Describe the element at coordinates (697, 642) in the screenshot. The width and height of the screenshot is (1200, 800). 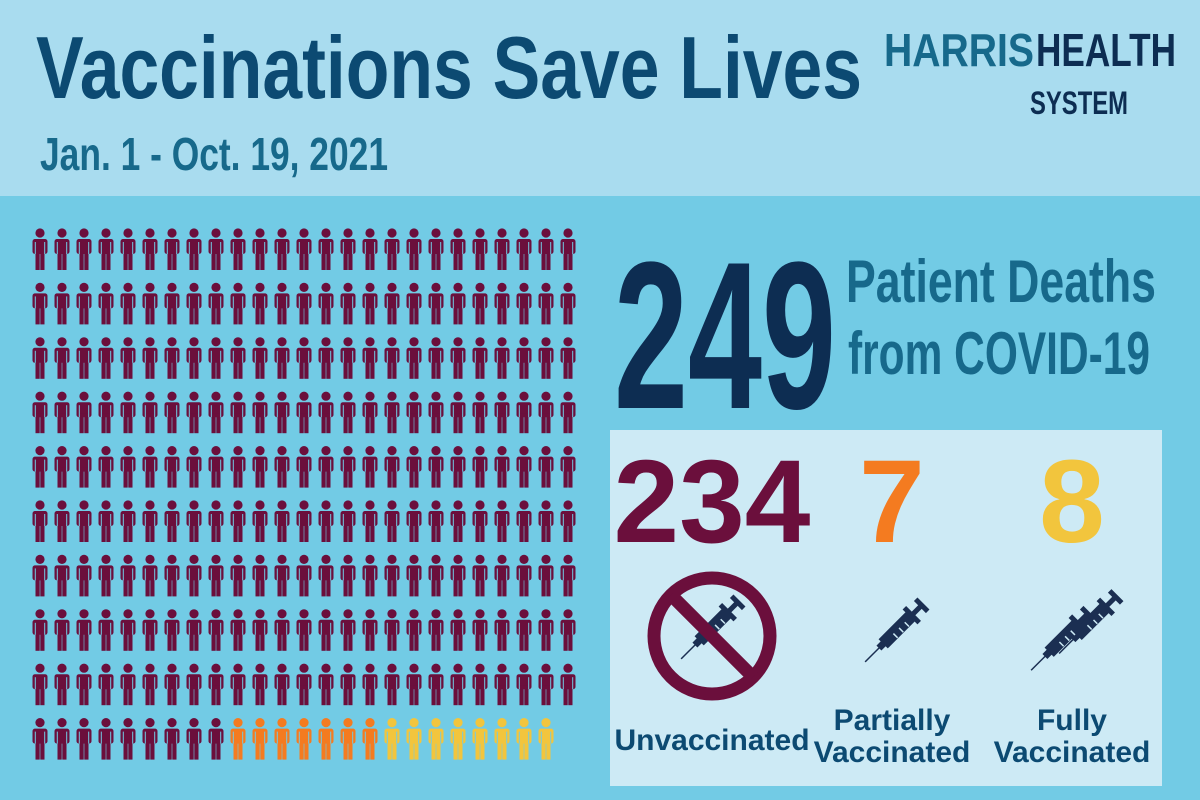
I see `syringe-hub` at that location.